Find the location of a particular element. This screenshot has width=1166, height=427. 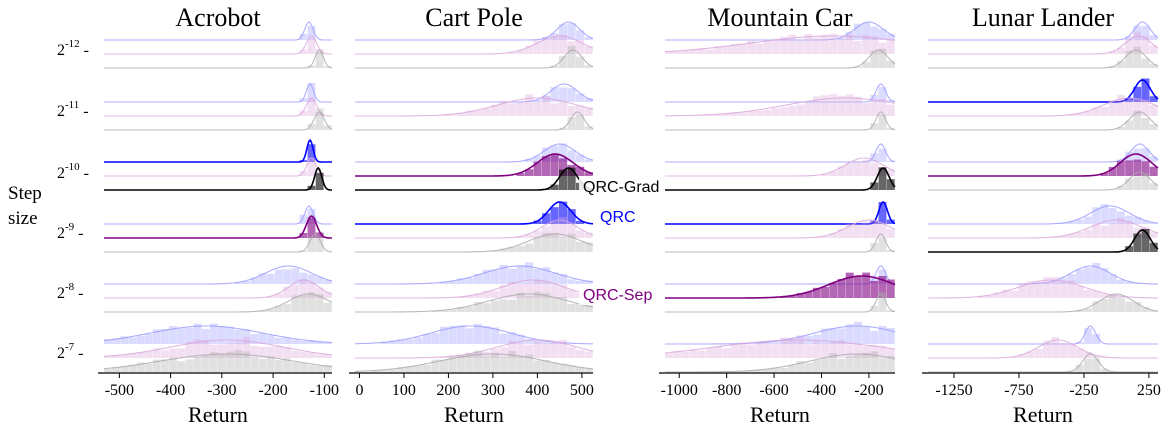

x-tick-label: -750 is located at coordinates (1018, 390).